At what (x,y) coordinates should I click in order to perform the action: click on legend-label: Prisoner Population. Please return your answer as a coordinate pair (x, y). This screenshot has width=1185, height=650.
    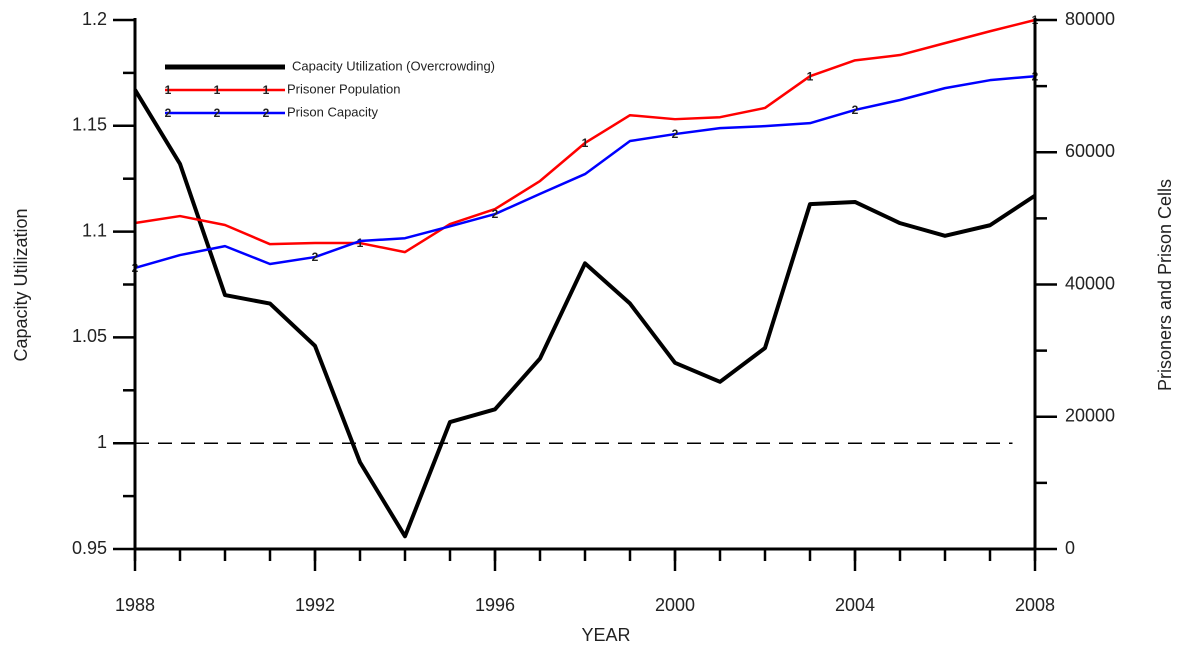
    Looking at the image, I should click on (343, 88).